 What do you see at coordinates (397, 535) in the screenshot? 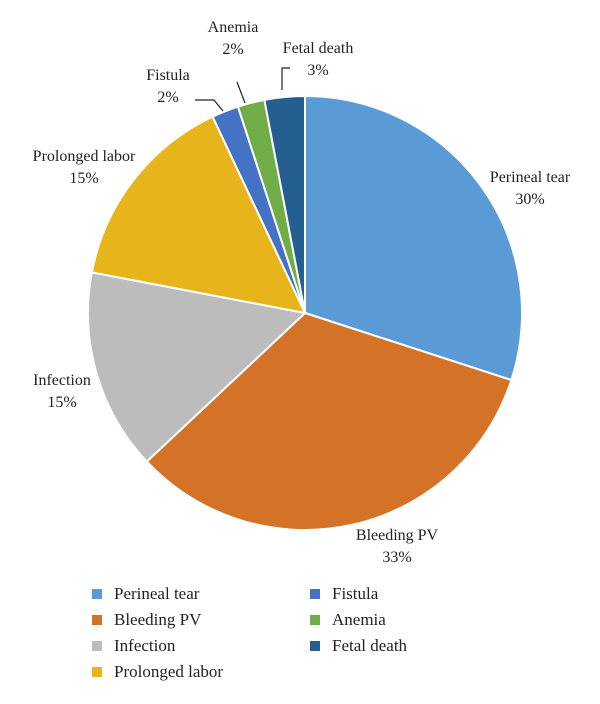
I see `data-label-bleeding-pv: Bleeding PV` at bounding box center [397, 535].